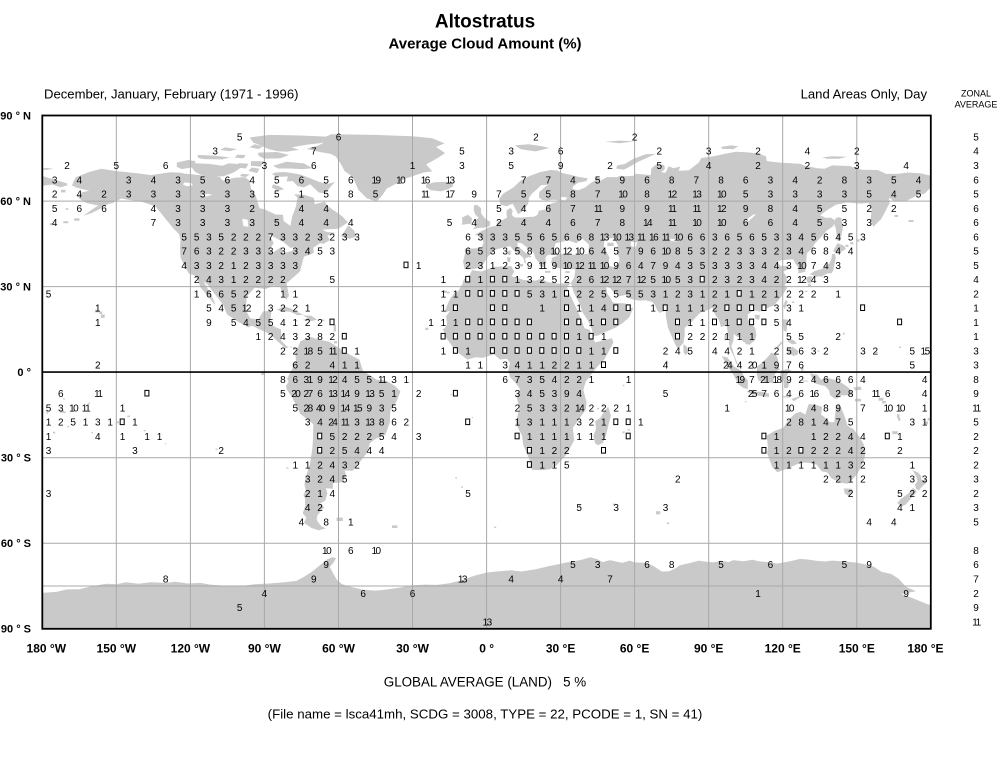 The height and width of the screenshot is (760, 998). What do you see at coordinates (926, 351) in the screenshot?
I see `svg-text: 15` at bounding box center [926, 351].